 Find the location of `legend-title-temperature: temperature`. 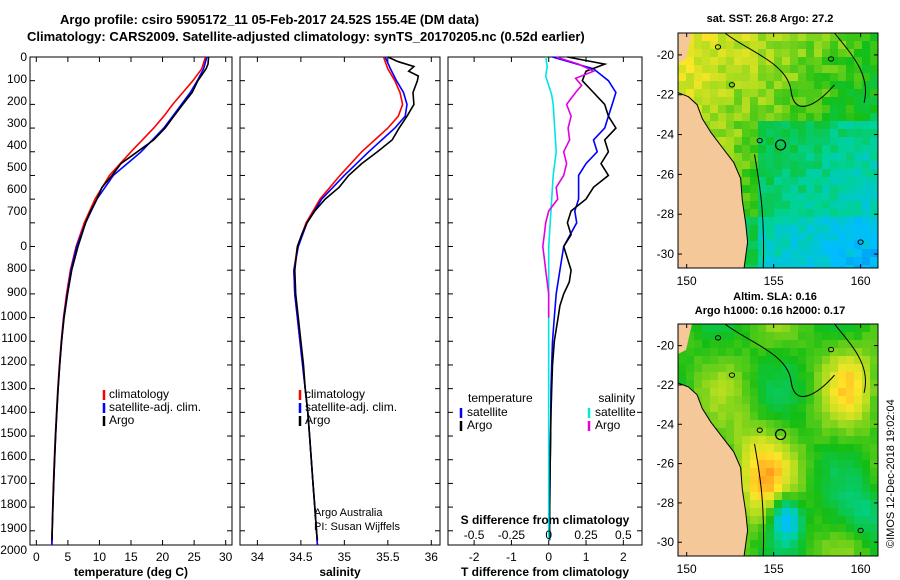

legend-title-temperature: temperature is located at coordinates (500, 398).